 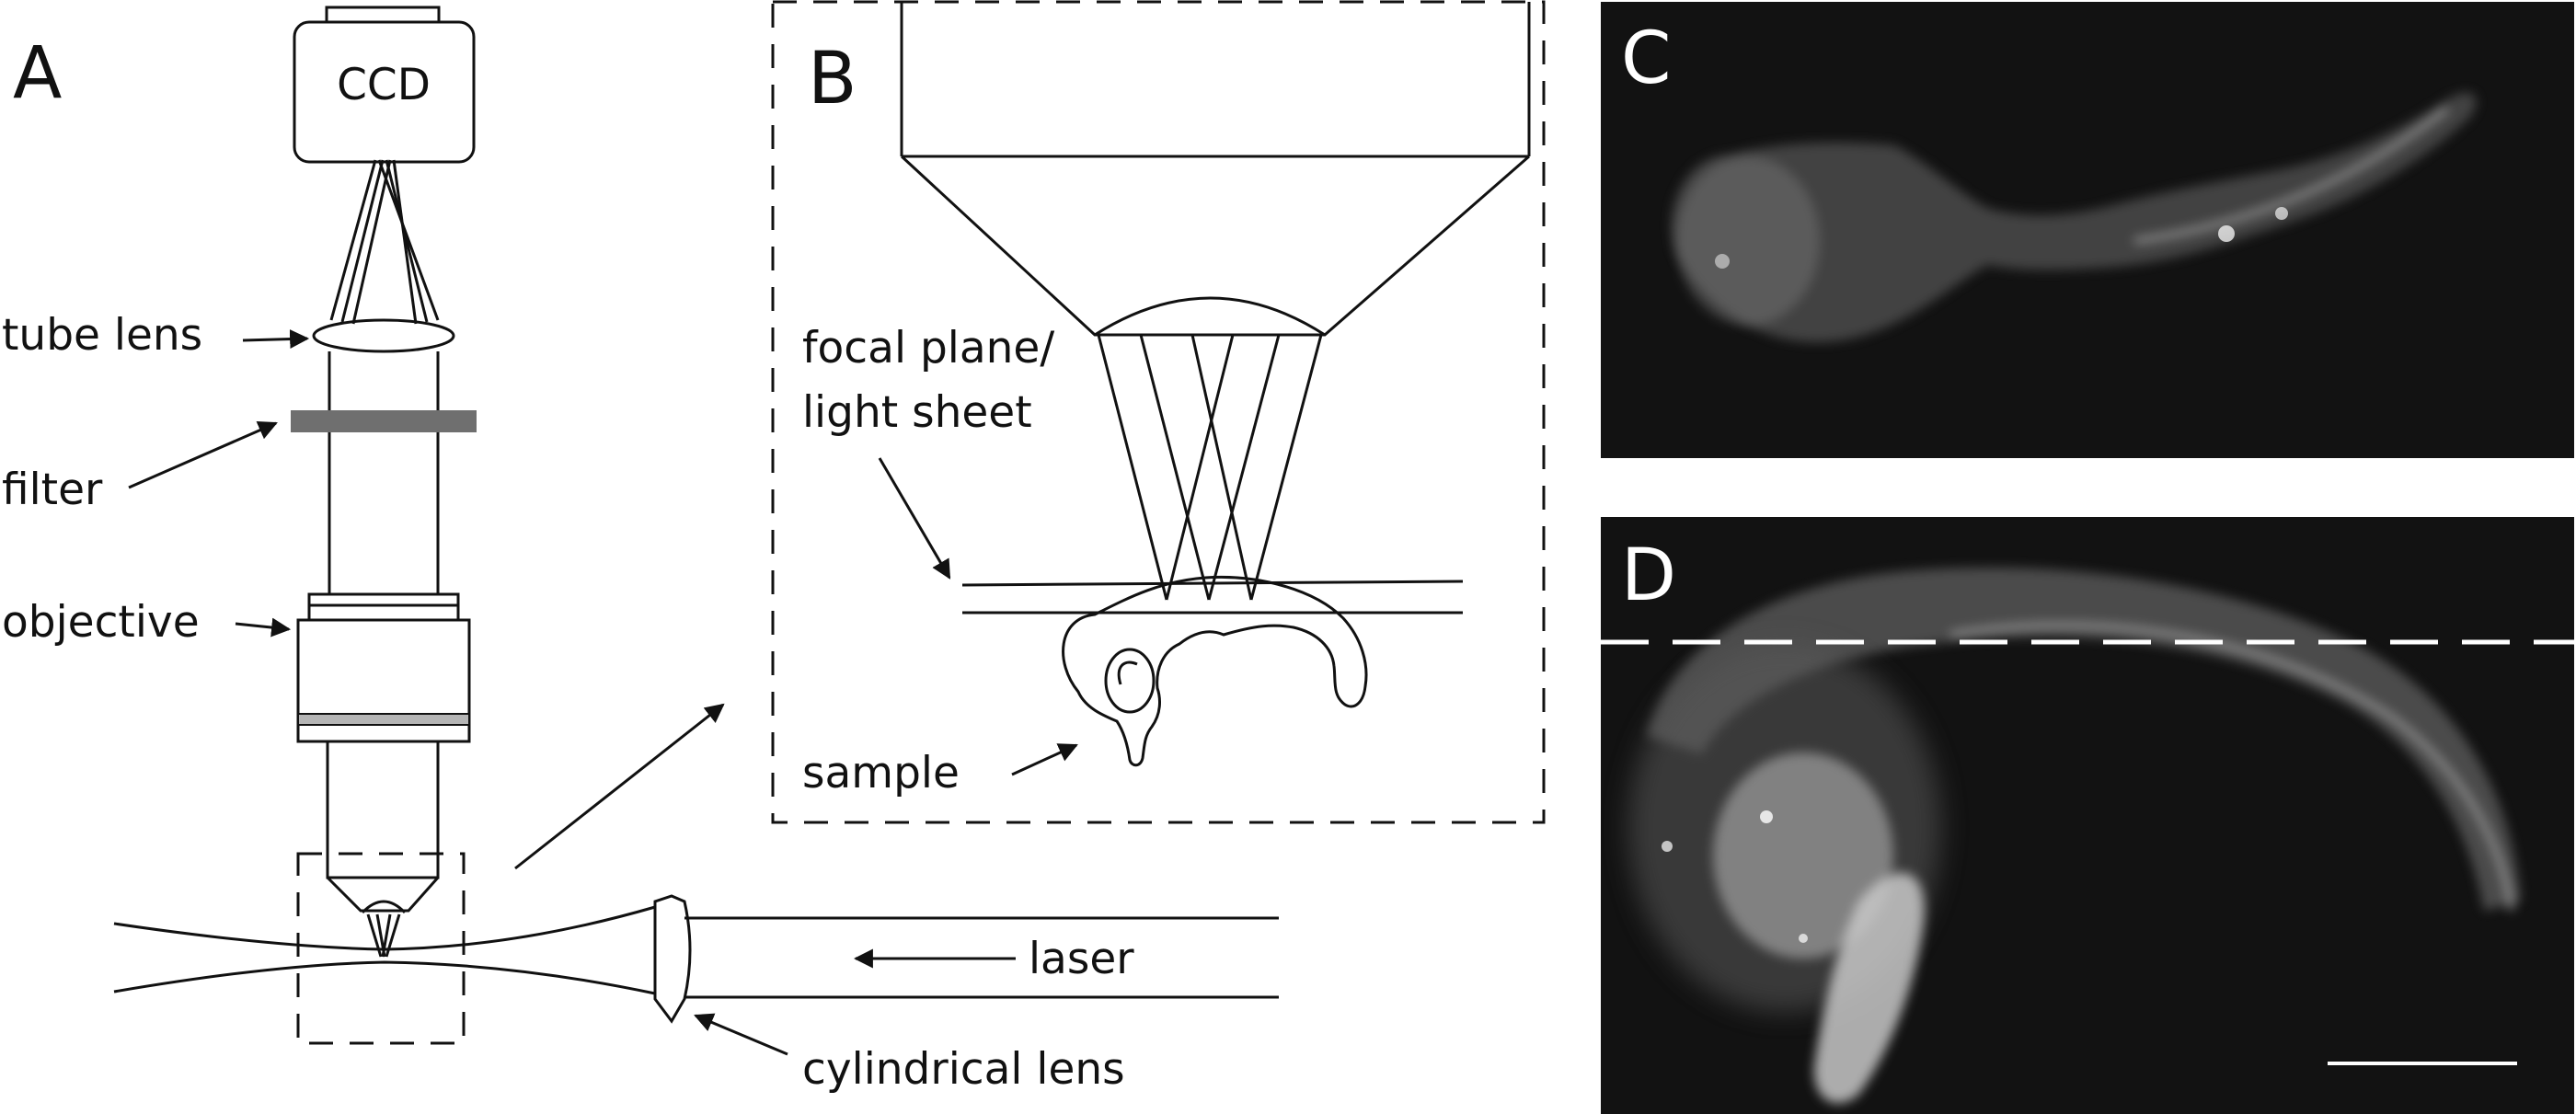 What do you see at coordinates (383, 719) in the screenshot?
I see `objective-band` at bounding box center [383, 719].